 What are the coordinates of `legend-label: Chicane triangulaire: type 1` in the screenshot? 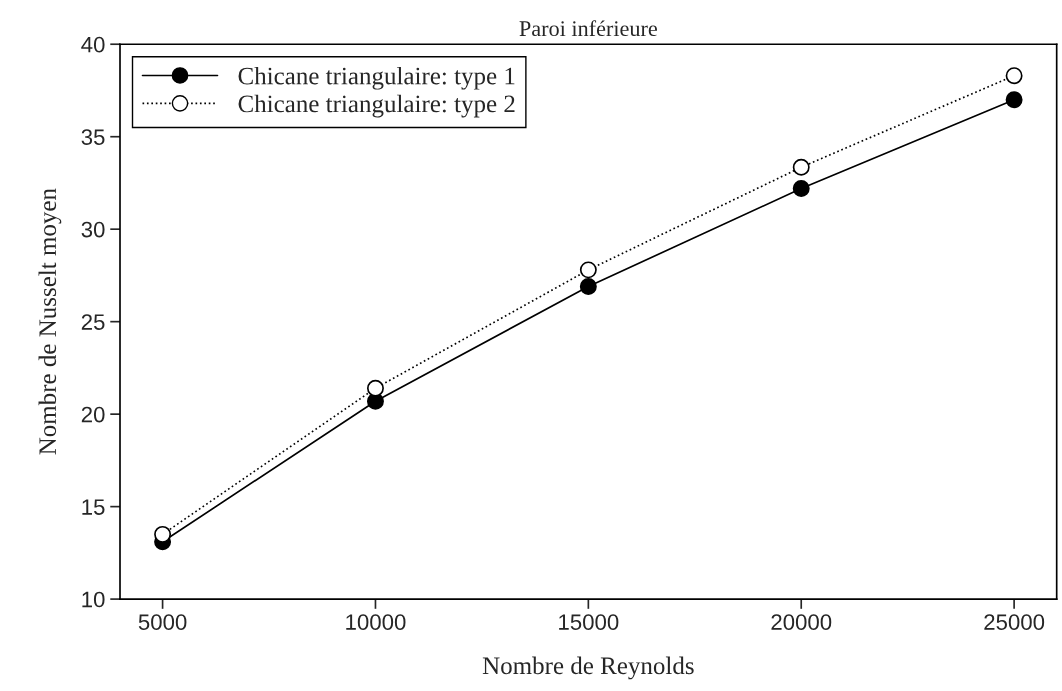 It's located at (376, 78).